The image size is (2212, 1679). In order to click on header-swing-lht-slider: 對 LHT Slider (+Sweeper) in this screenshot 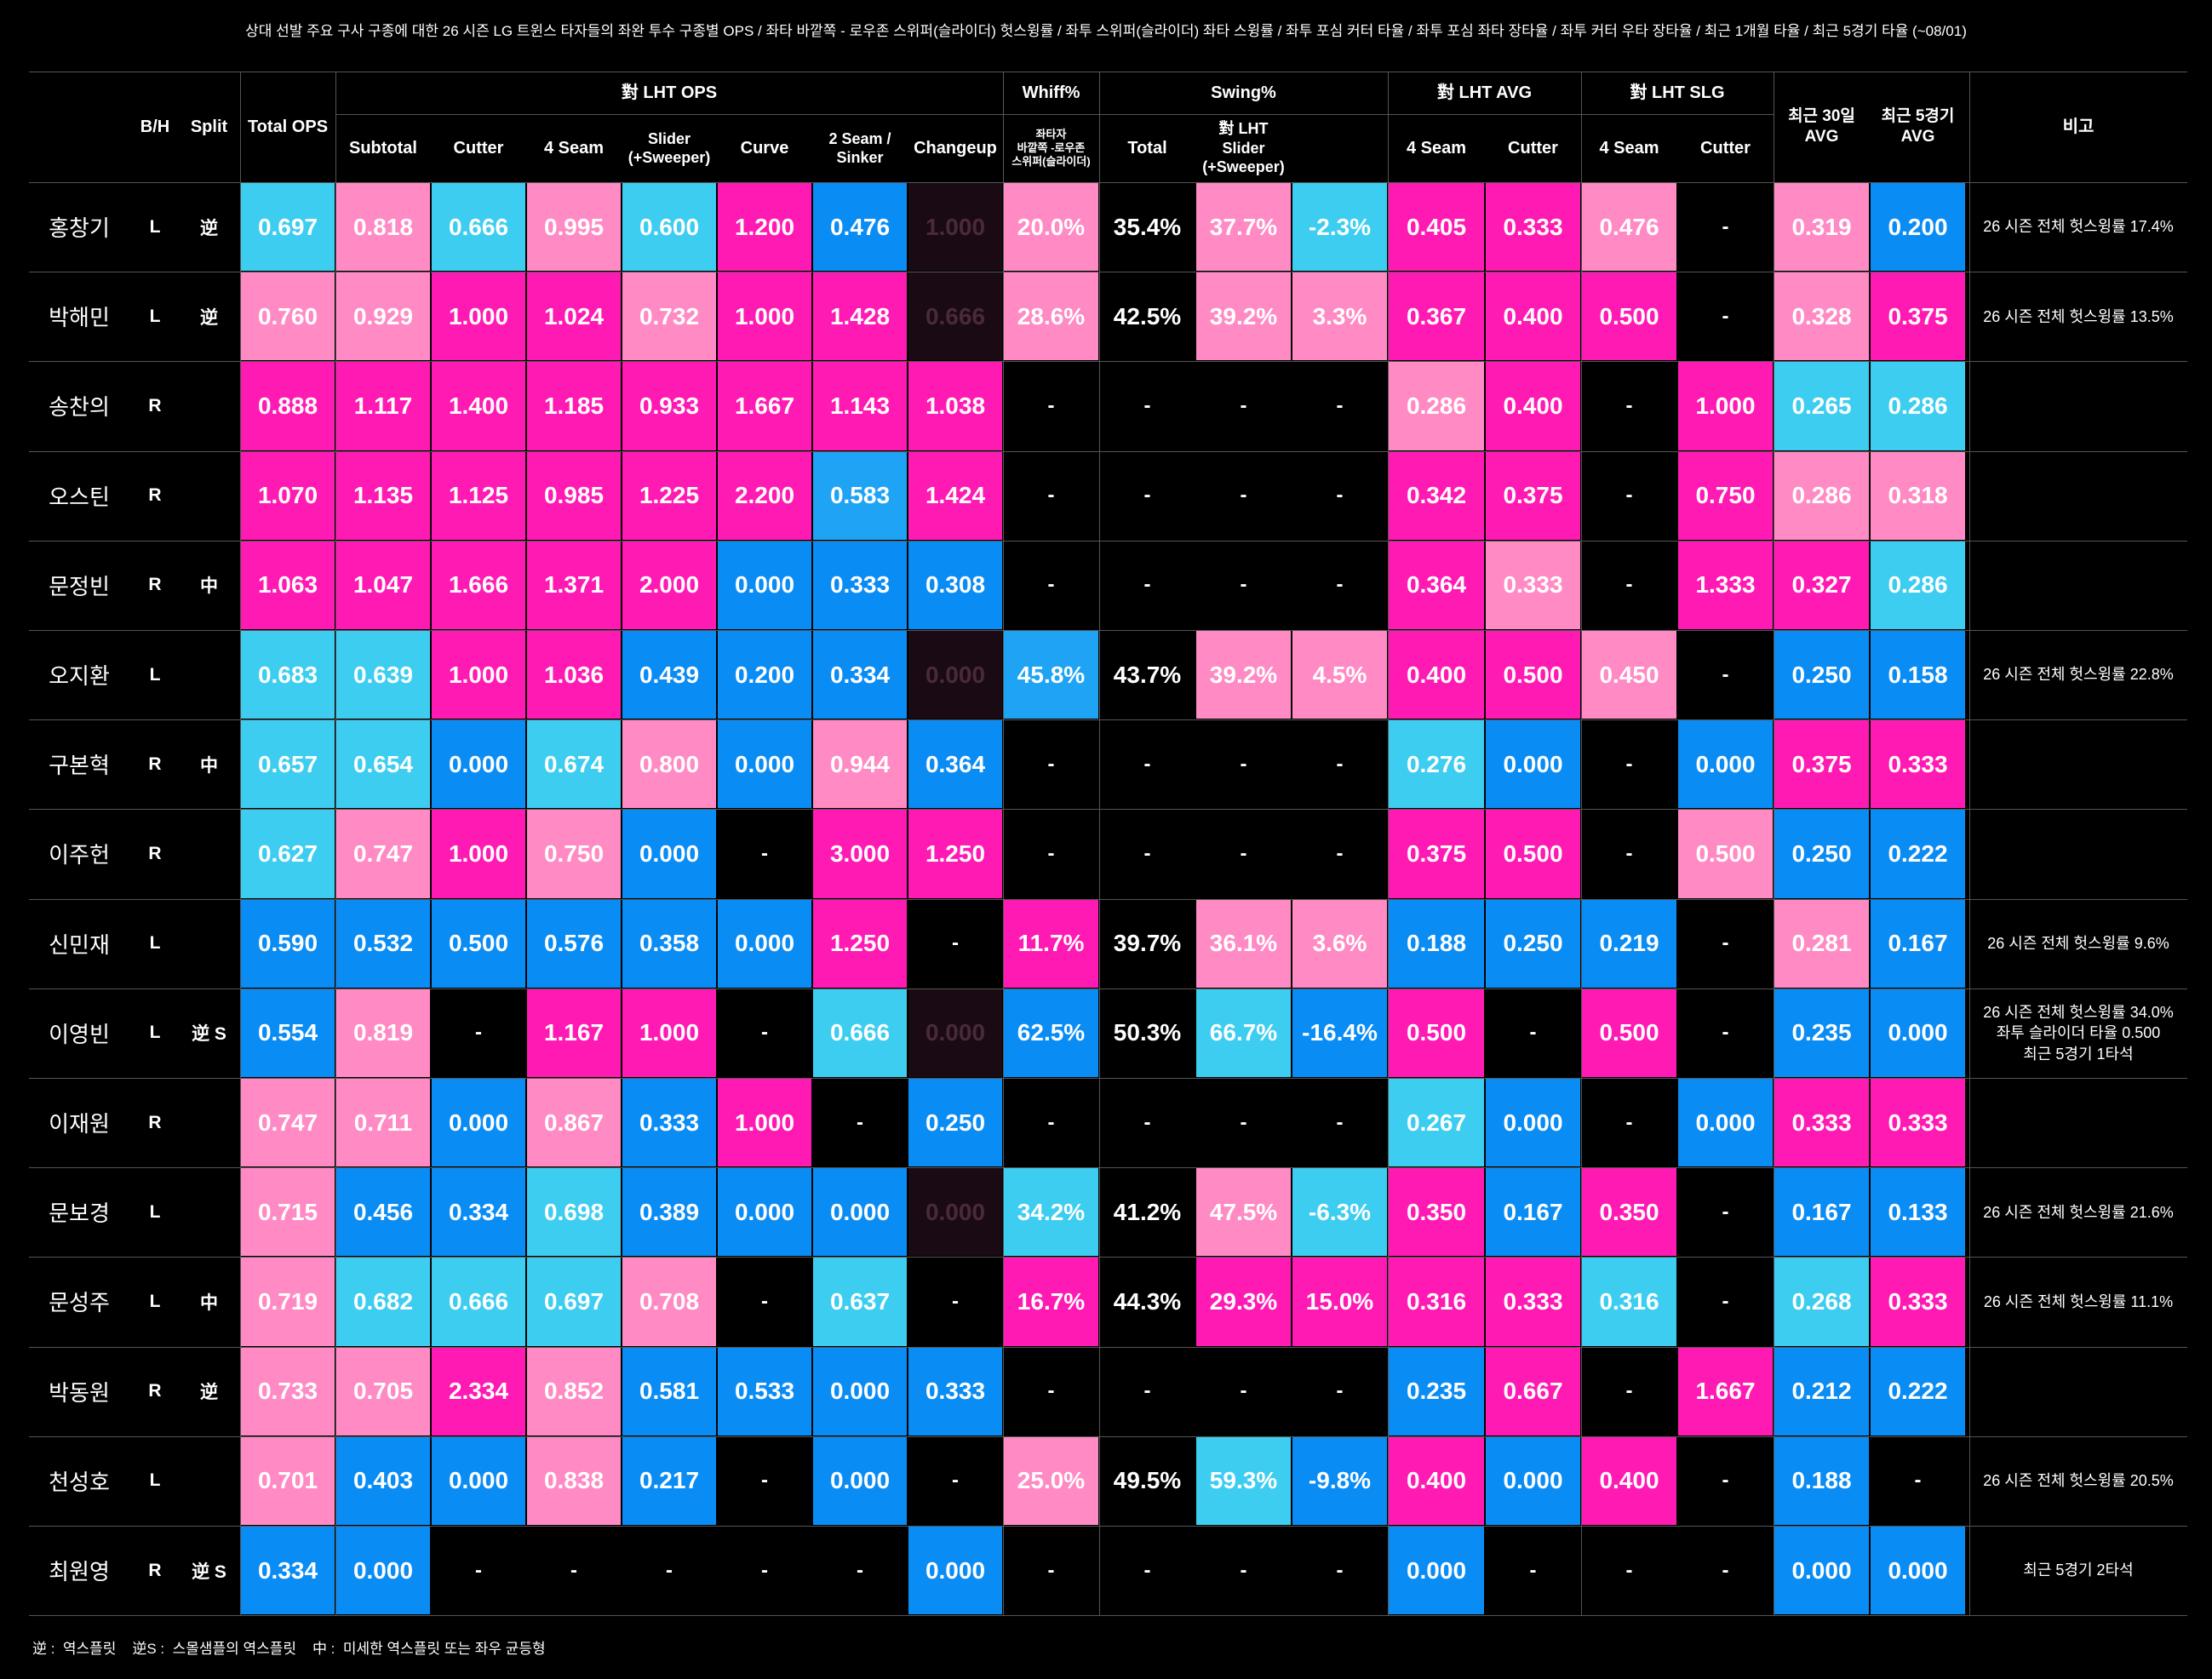, I will do `click(1244, 148)`.